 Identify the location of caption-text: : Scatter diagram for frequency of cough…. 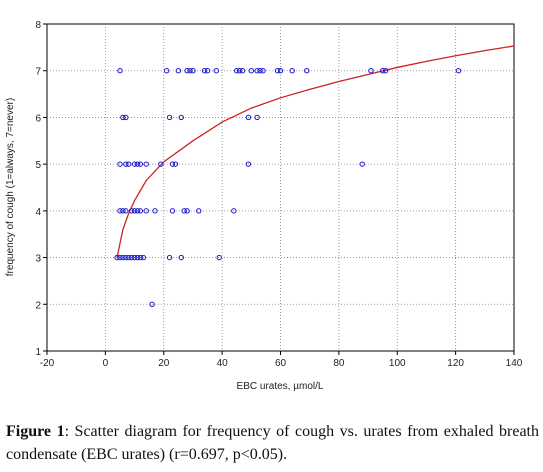
(272, 443).